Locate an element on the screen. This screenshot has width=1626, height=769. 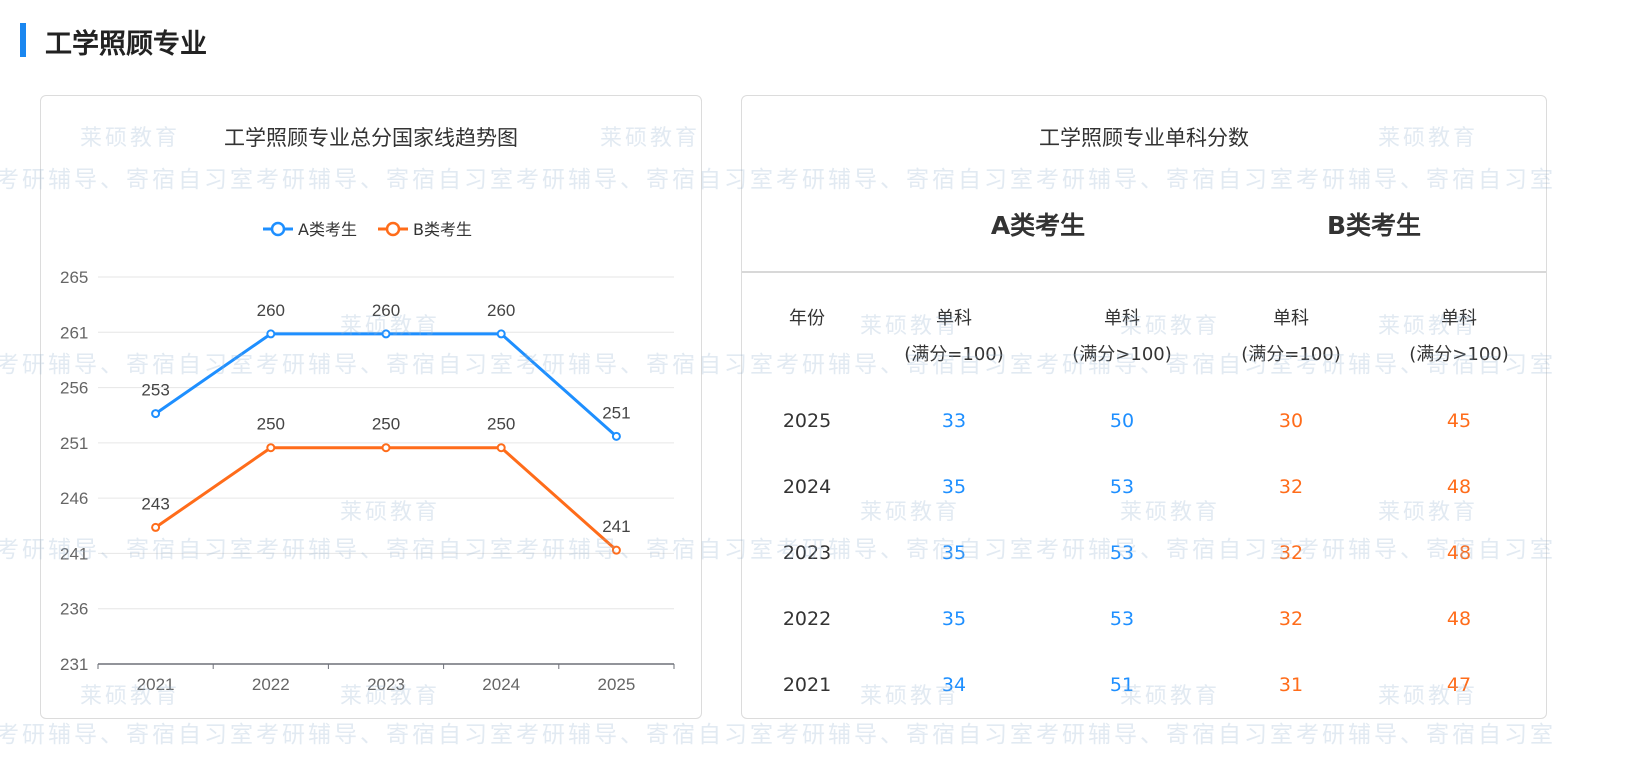
year-cell: 2021 is located at coordinates (807, 685).